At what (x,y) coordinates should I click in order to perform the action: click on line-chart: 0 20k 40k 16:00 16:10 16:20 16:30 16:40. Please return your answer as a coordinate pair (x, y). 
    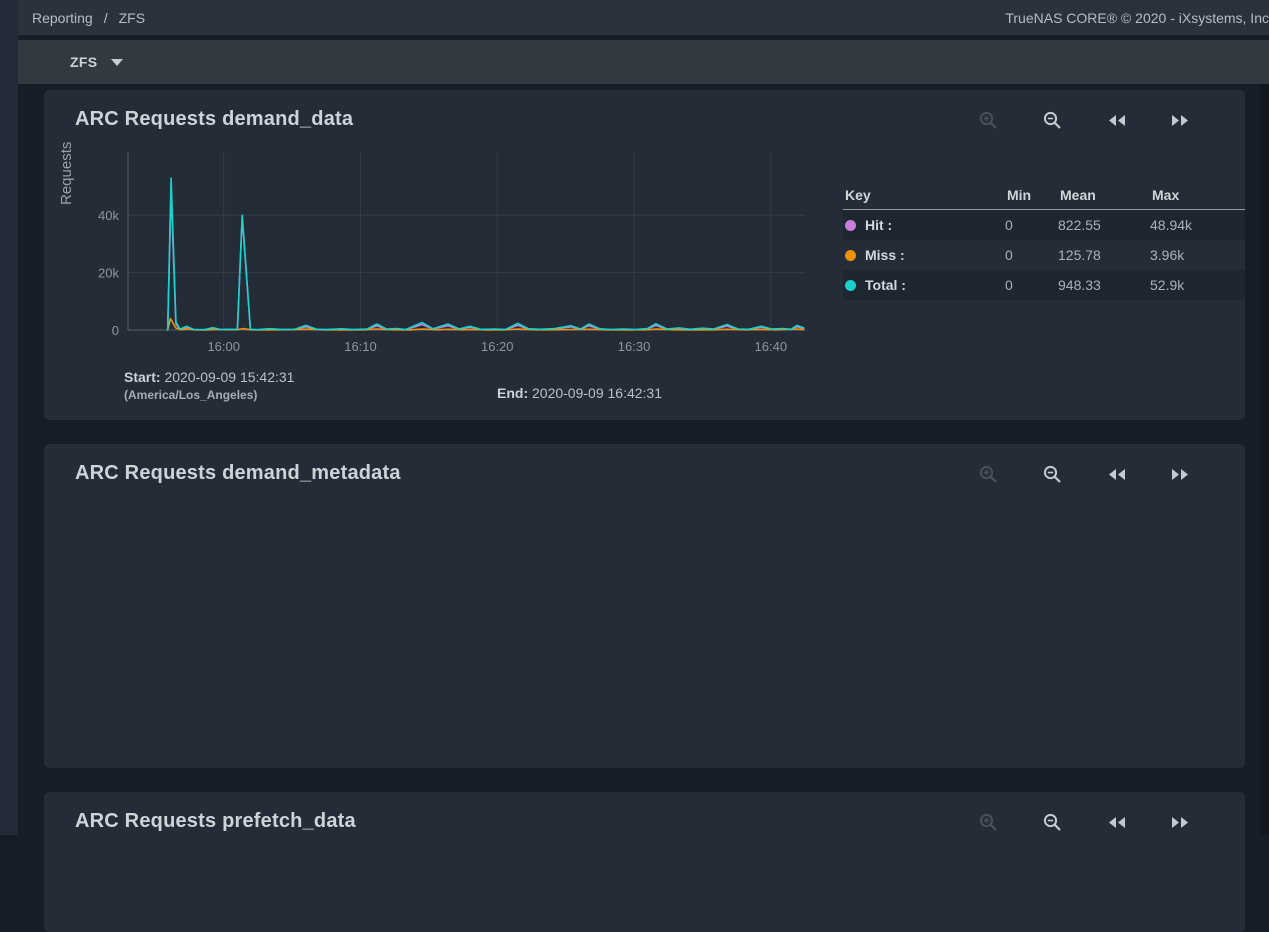
    Looking at the image, I should click on (448, 249).